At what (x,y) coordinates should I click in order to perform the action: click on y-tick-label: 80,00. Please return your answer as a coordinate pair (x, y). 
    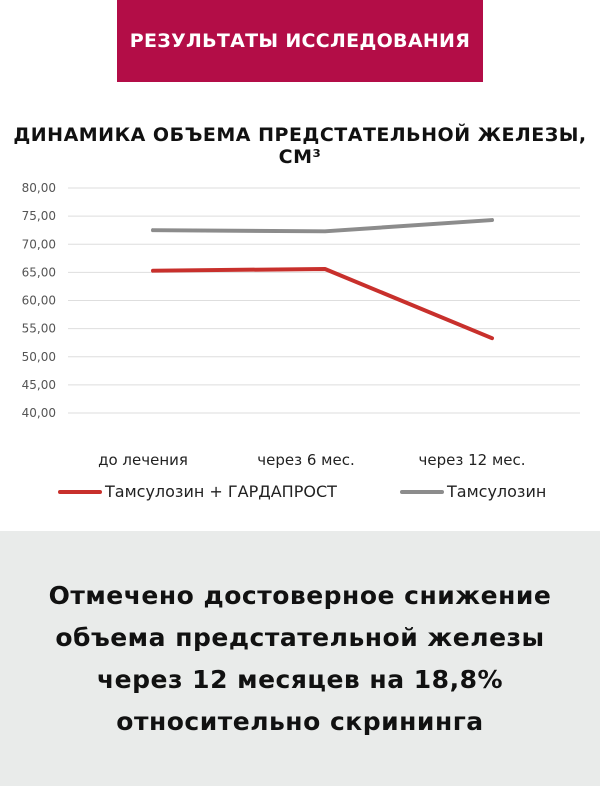
    Looking at the image, I should click on (39, 188).